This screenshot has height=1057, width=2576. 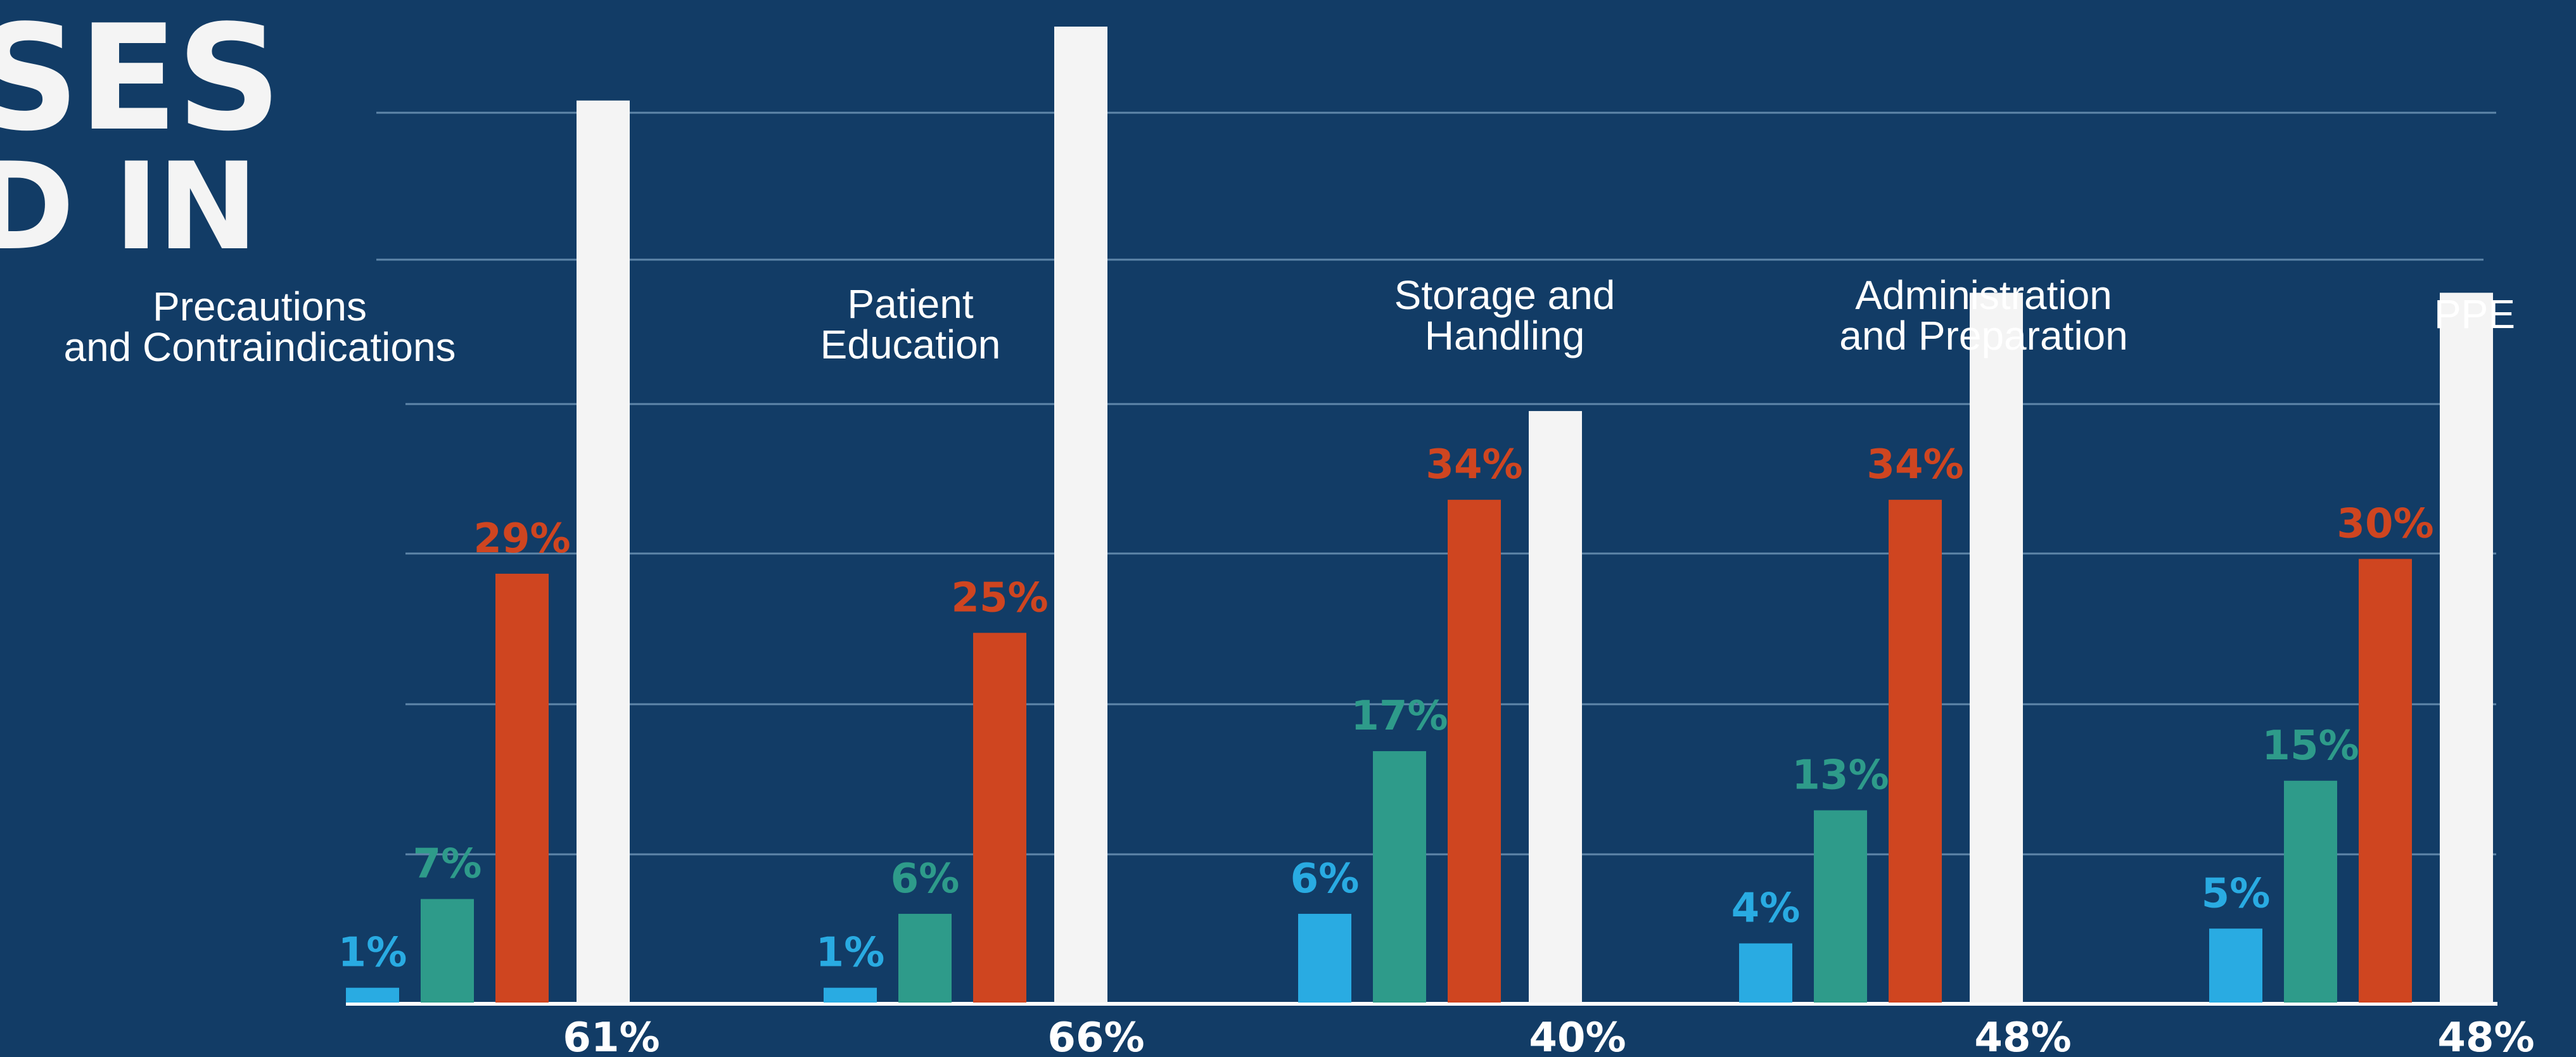 What do you see at coordinates (448, 951) in the screenshot?
I see `bar-precautions-green` at bounding box center [448, 951].